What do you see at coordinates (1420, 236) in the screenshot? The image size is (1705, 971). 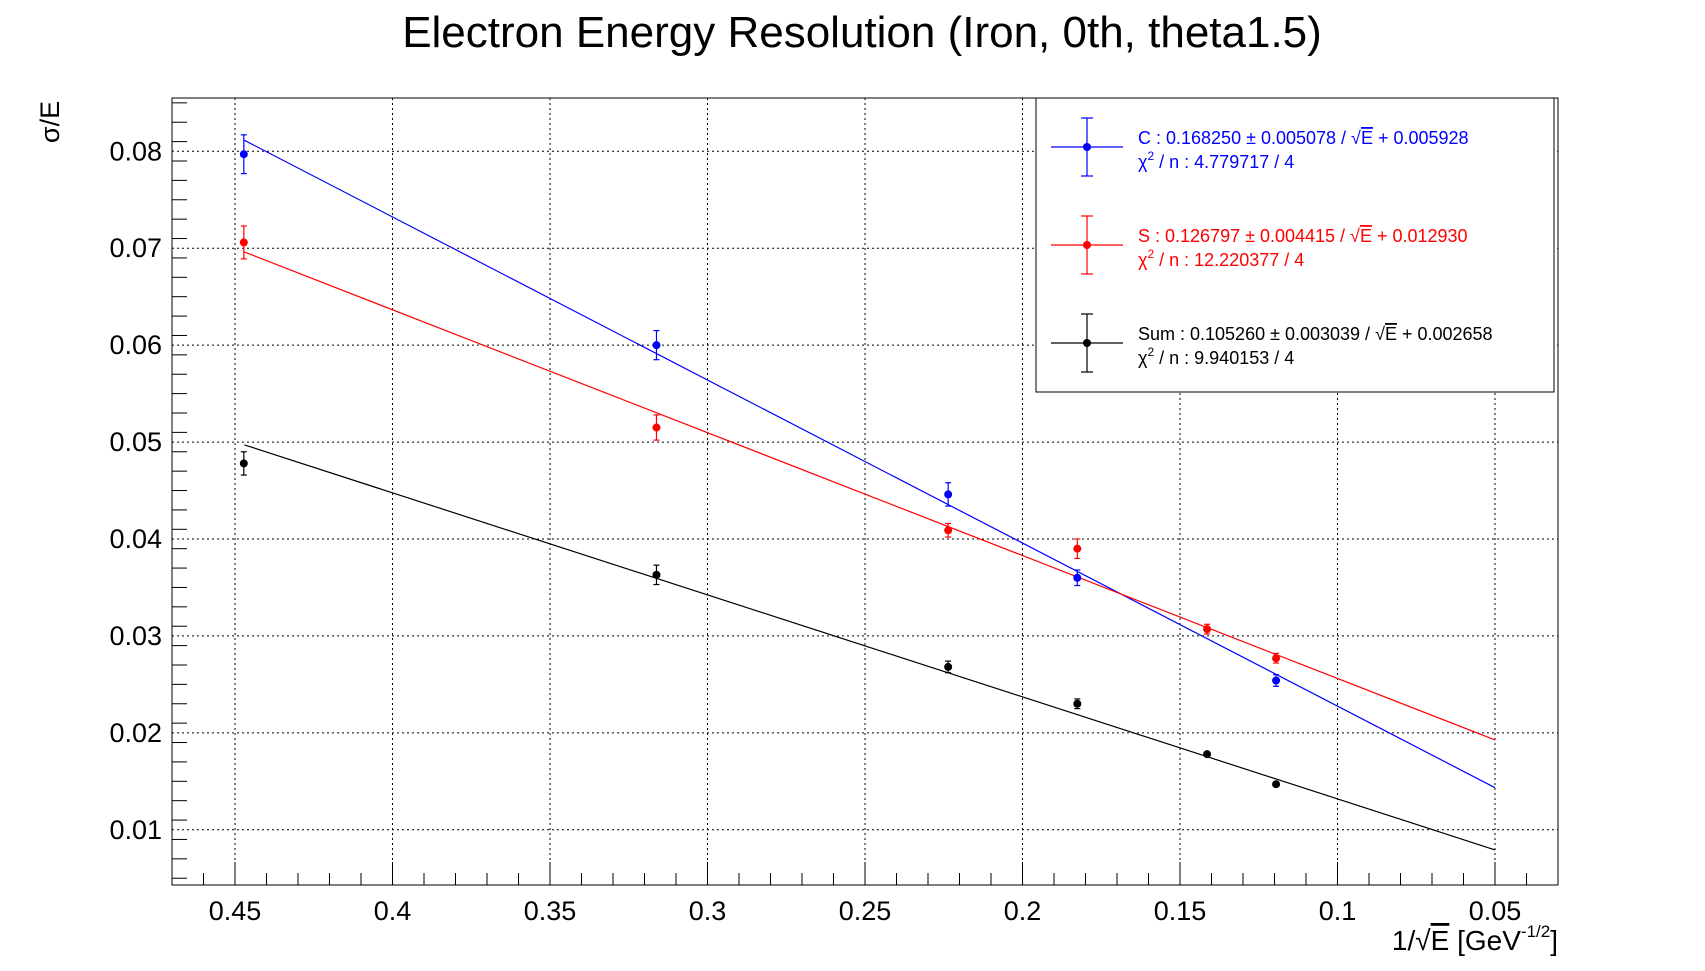 I see `legend-fit-const: + 0.012930` at bounding box center [1420, 236].